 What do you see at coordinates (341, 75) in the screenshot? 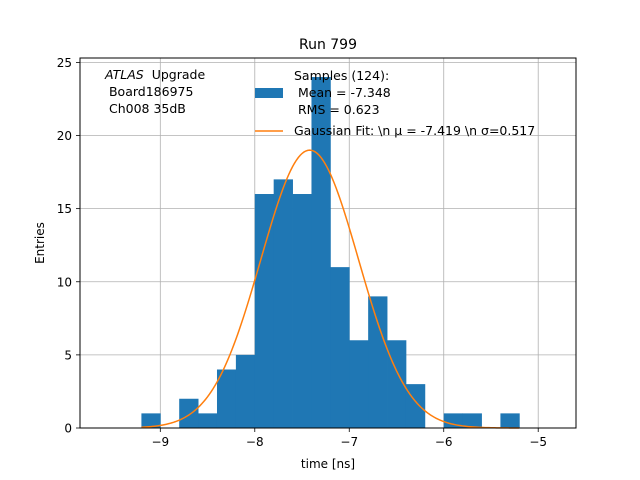
I see `legend-histogram-line-1: Samples (124):` at bounding box center [341, 75].